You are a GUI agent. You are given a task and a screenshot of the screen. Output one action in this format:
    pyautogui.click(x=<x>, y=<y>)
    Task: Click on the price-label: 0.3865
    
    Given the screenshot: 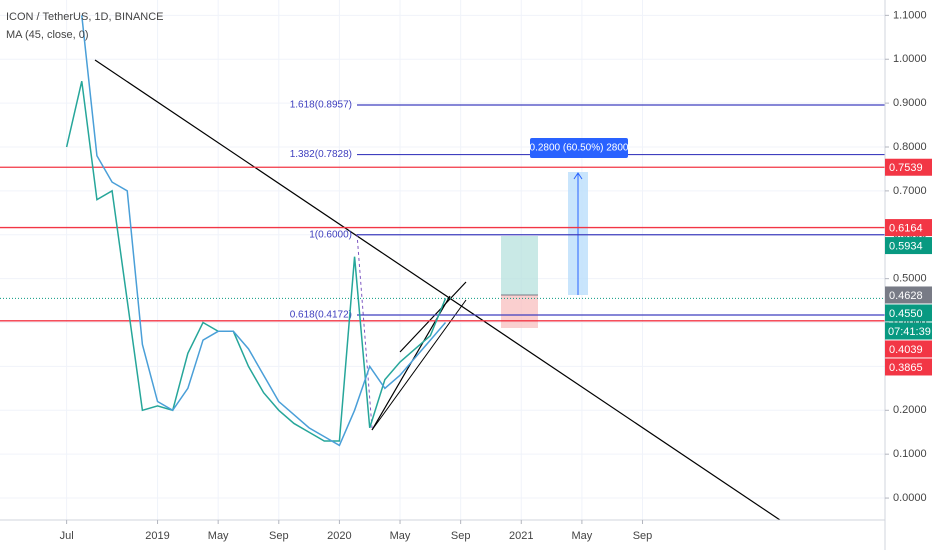 What is the action you would take?
    pyautogui.click(x=906, y=368)
    